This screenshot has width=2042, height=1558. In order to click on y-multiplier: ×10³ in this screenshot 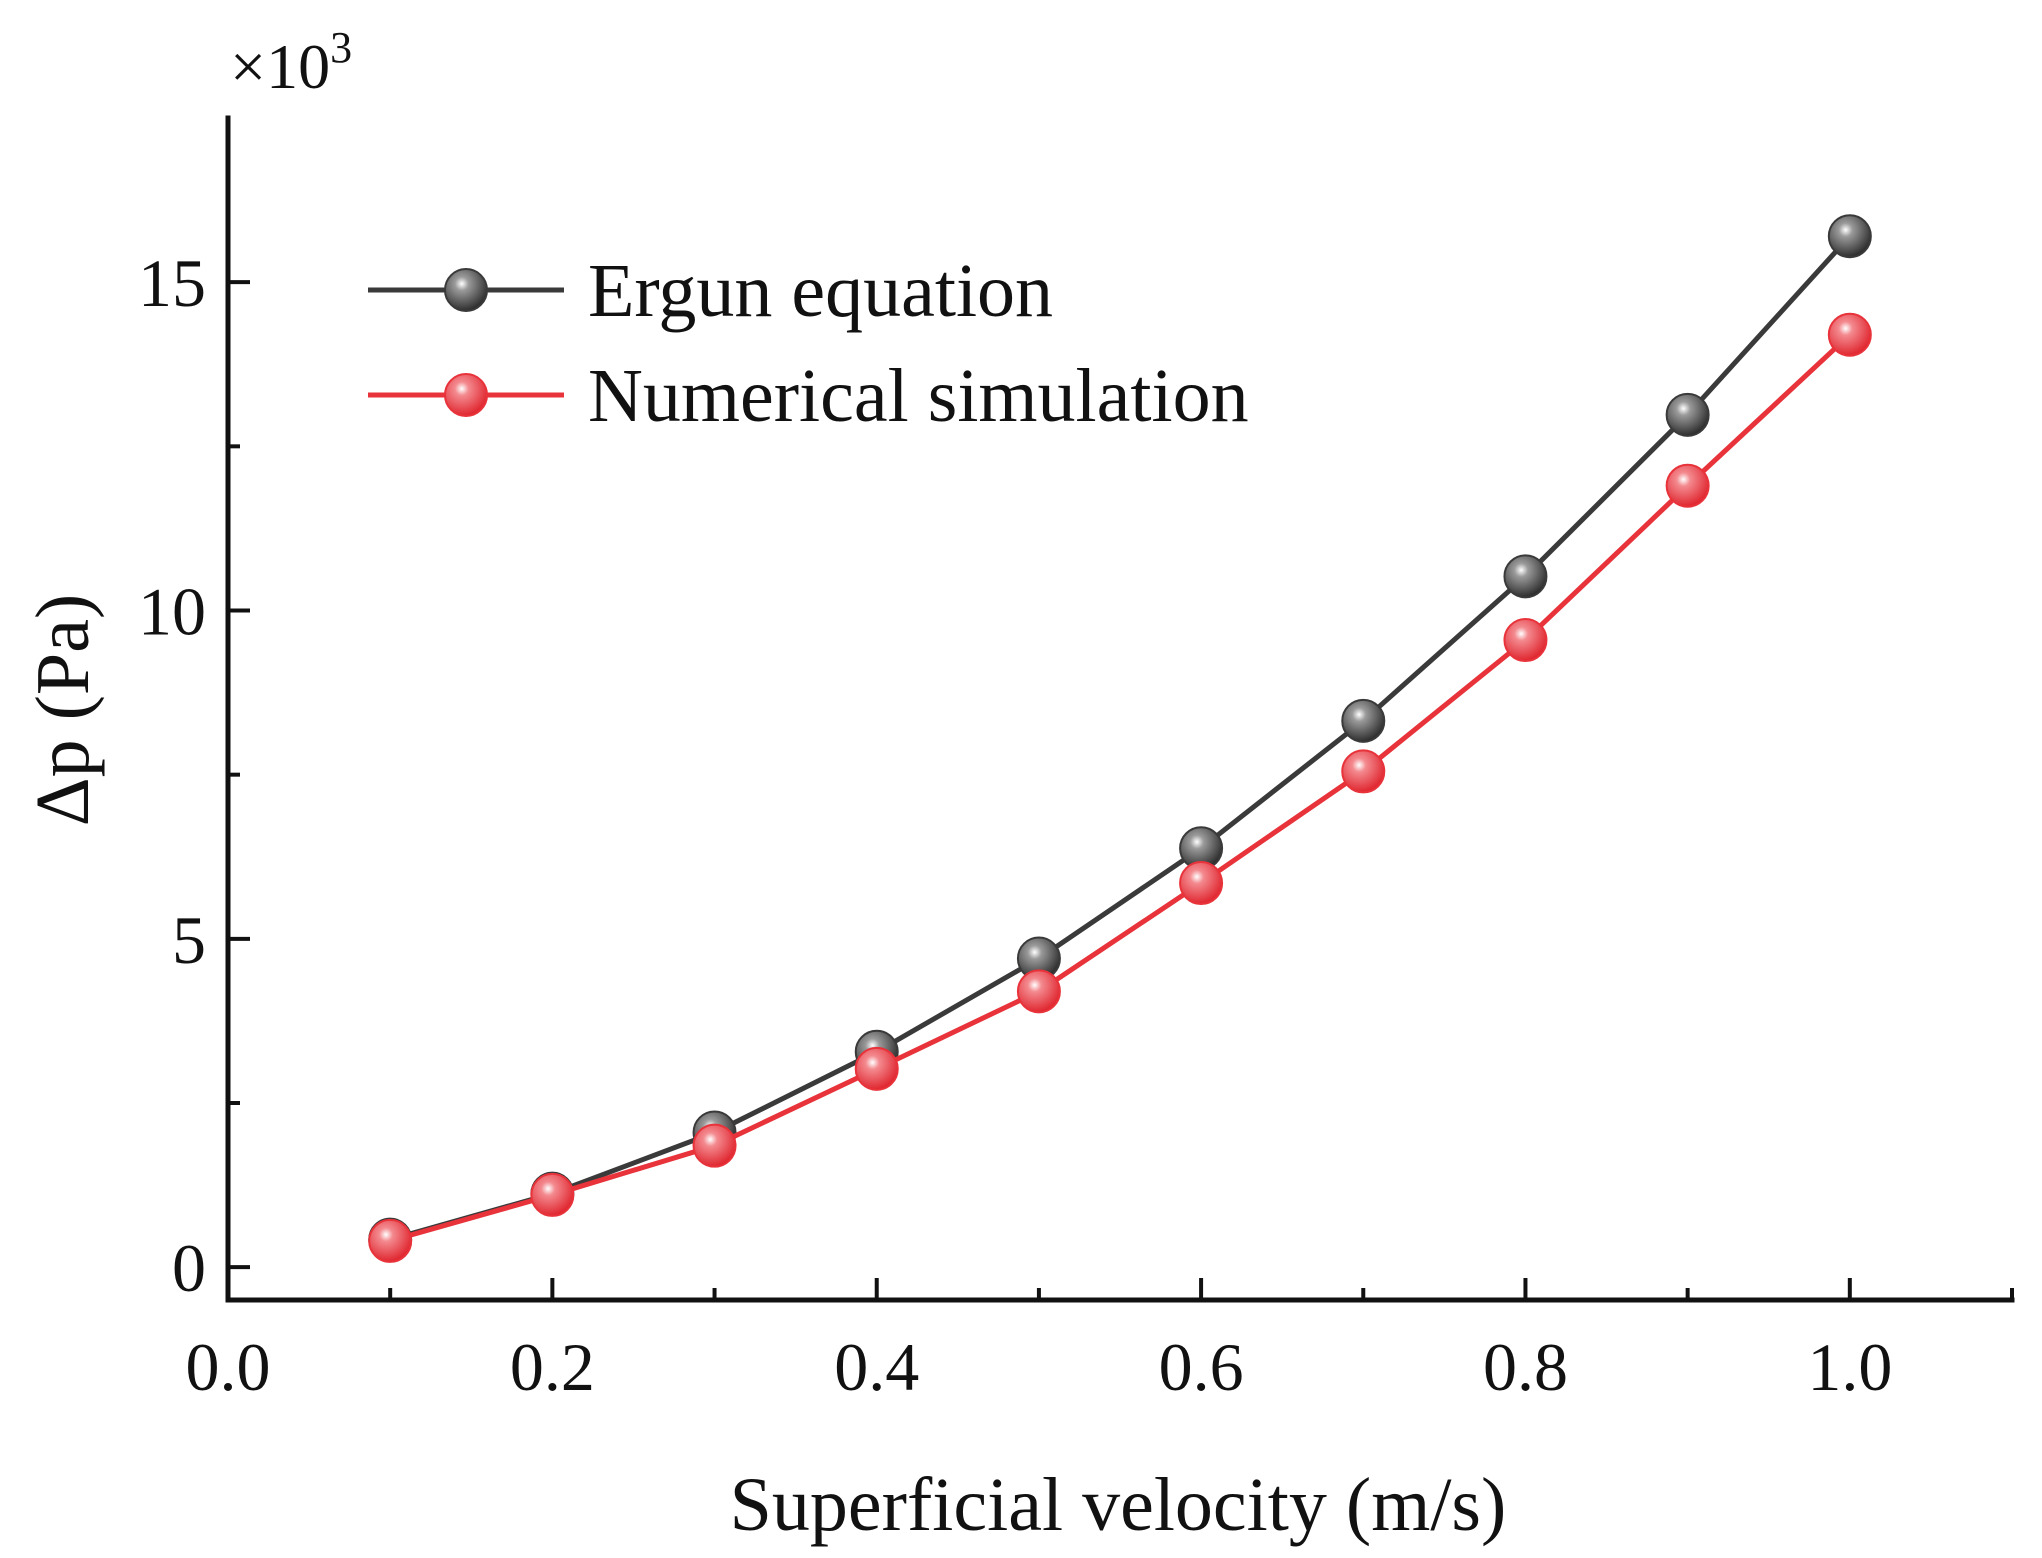, I will do `click(291, 62)`.